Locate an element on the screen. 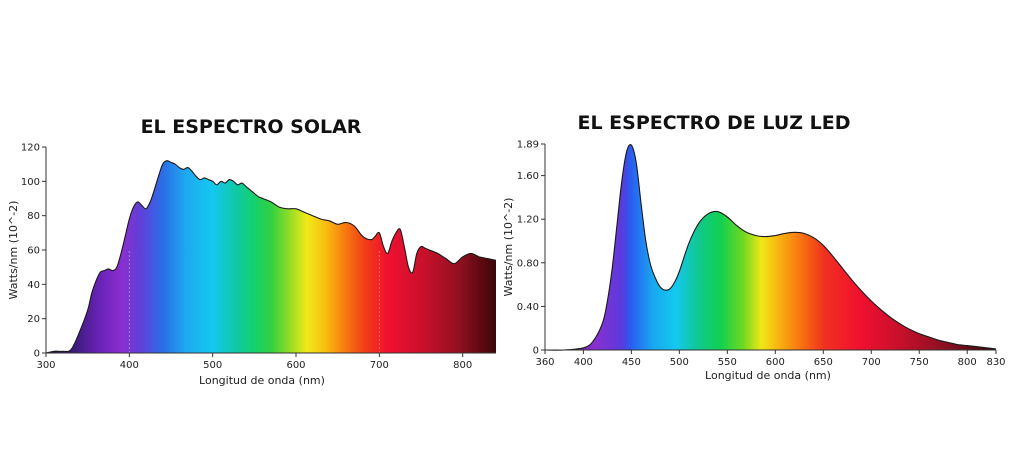  led-x-tick-label: 830 is located at coordinates (995, 362).